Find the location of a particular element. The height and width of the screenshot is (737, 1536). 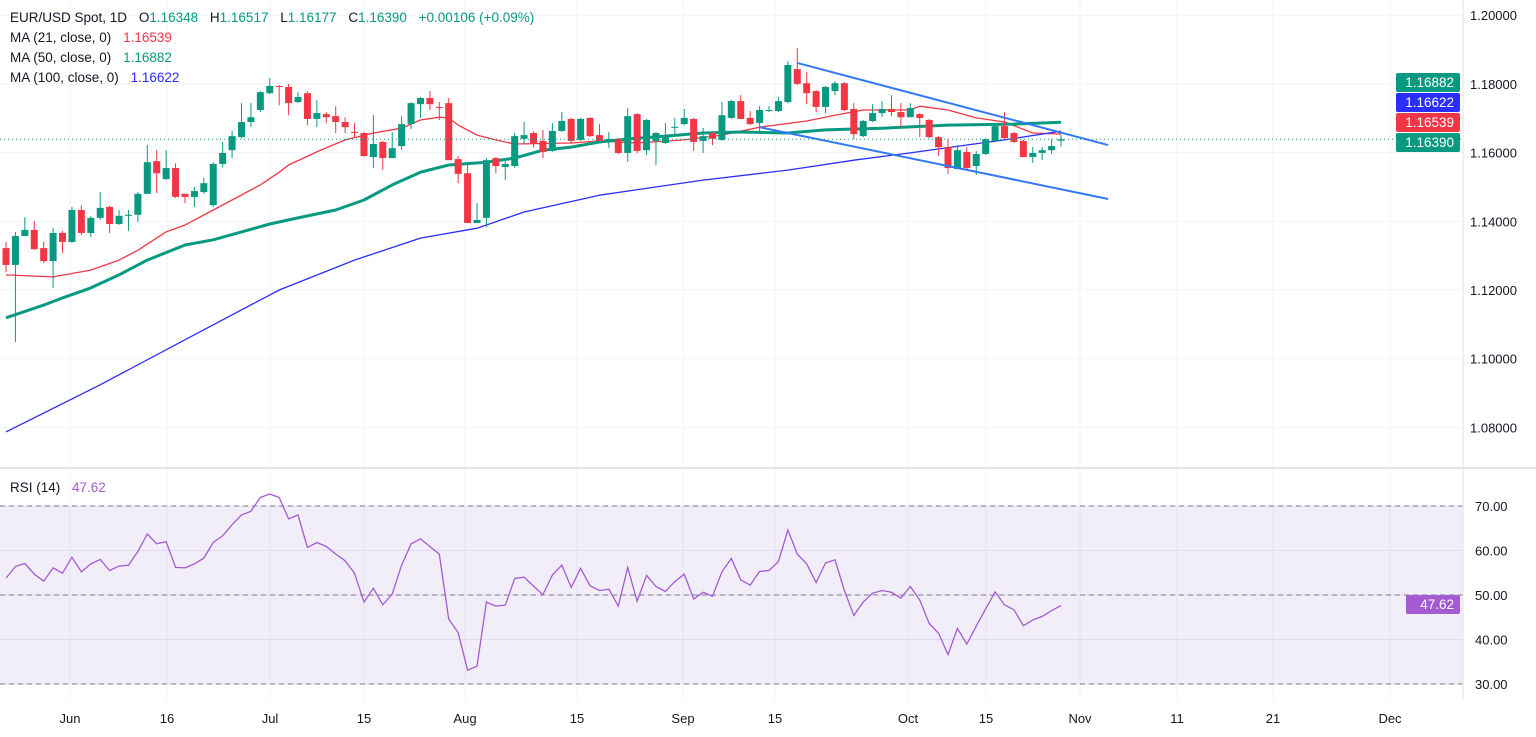

trendlines is located at coordinates (934, 130).